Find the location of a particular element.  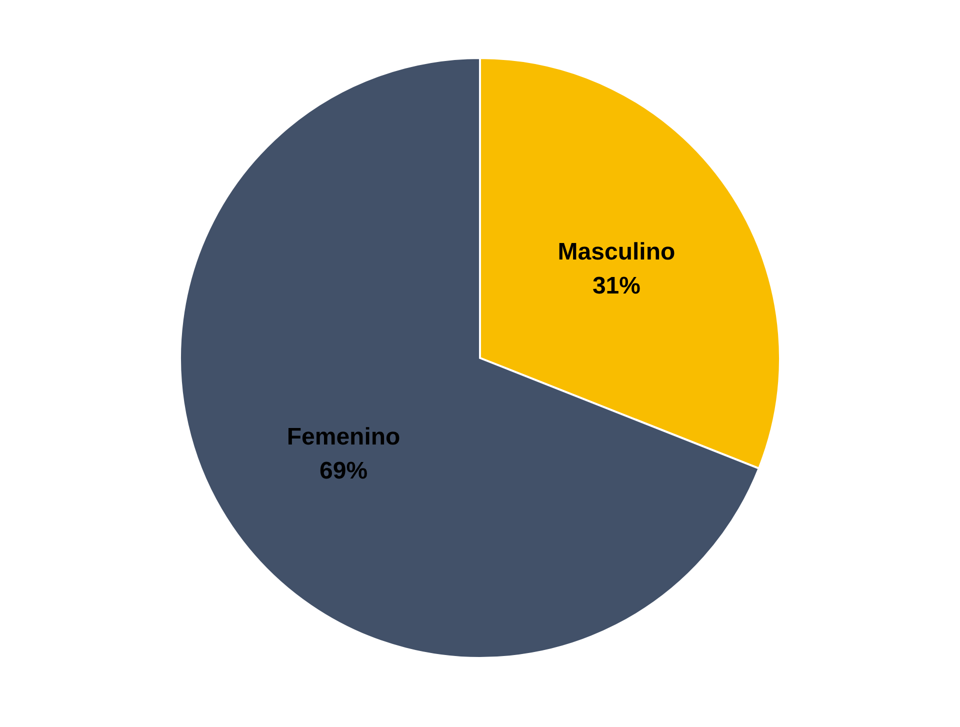

slice-label: Femenino is located at coordinates (343, 437).